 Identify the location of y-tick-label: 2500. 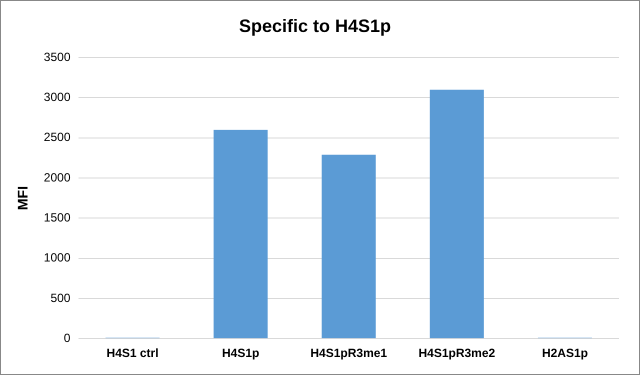
(57, 137).